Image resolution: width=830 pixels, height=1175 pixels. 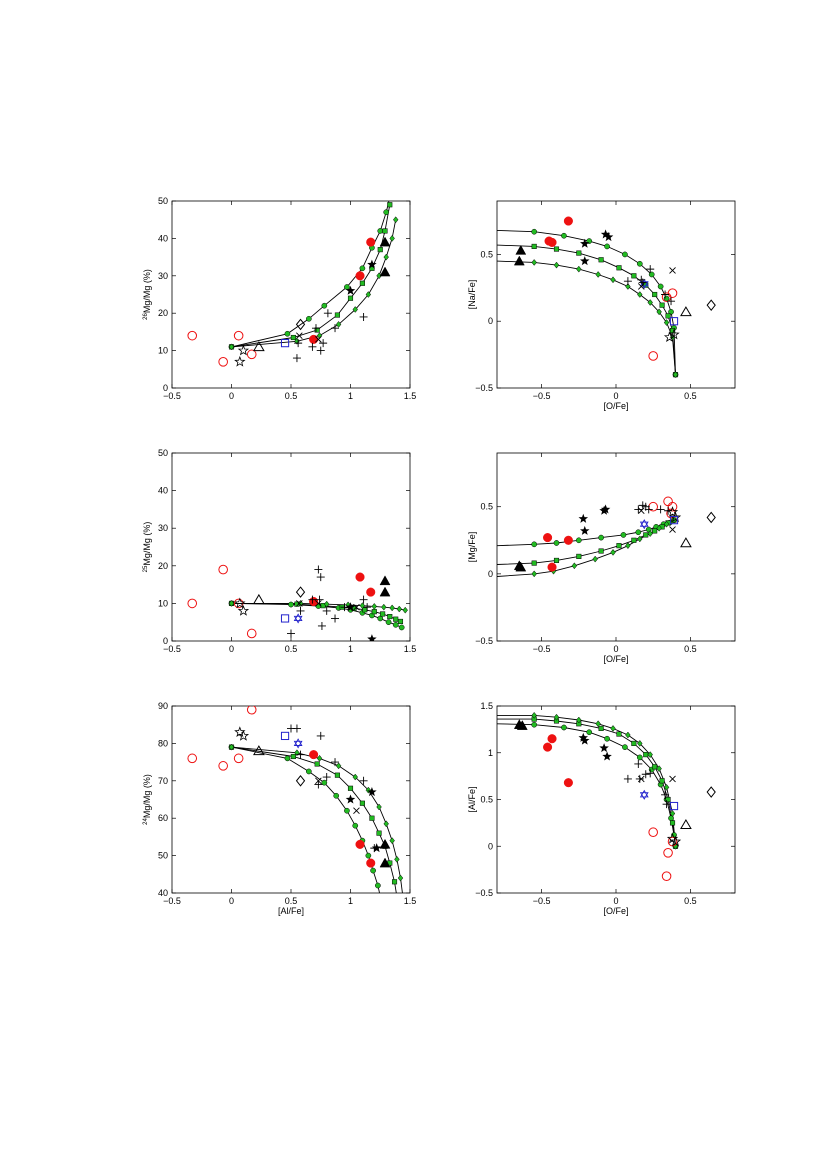 I want to click on y-axis-label: 26Mg/Mg (%), so click(x=147, y=294).